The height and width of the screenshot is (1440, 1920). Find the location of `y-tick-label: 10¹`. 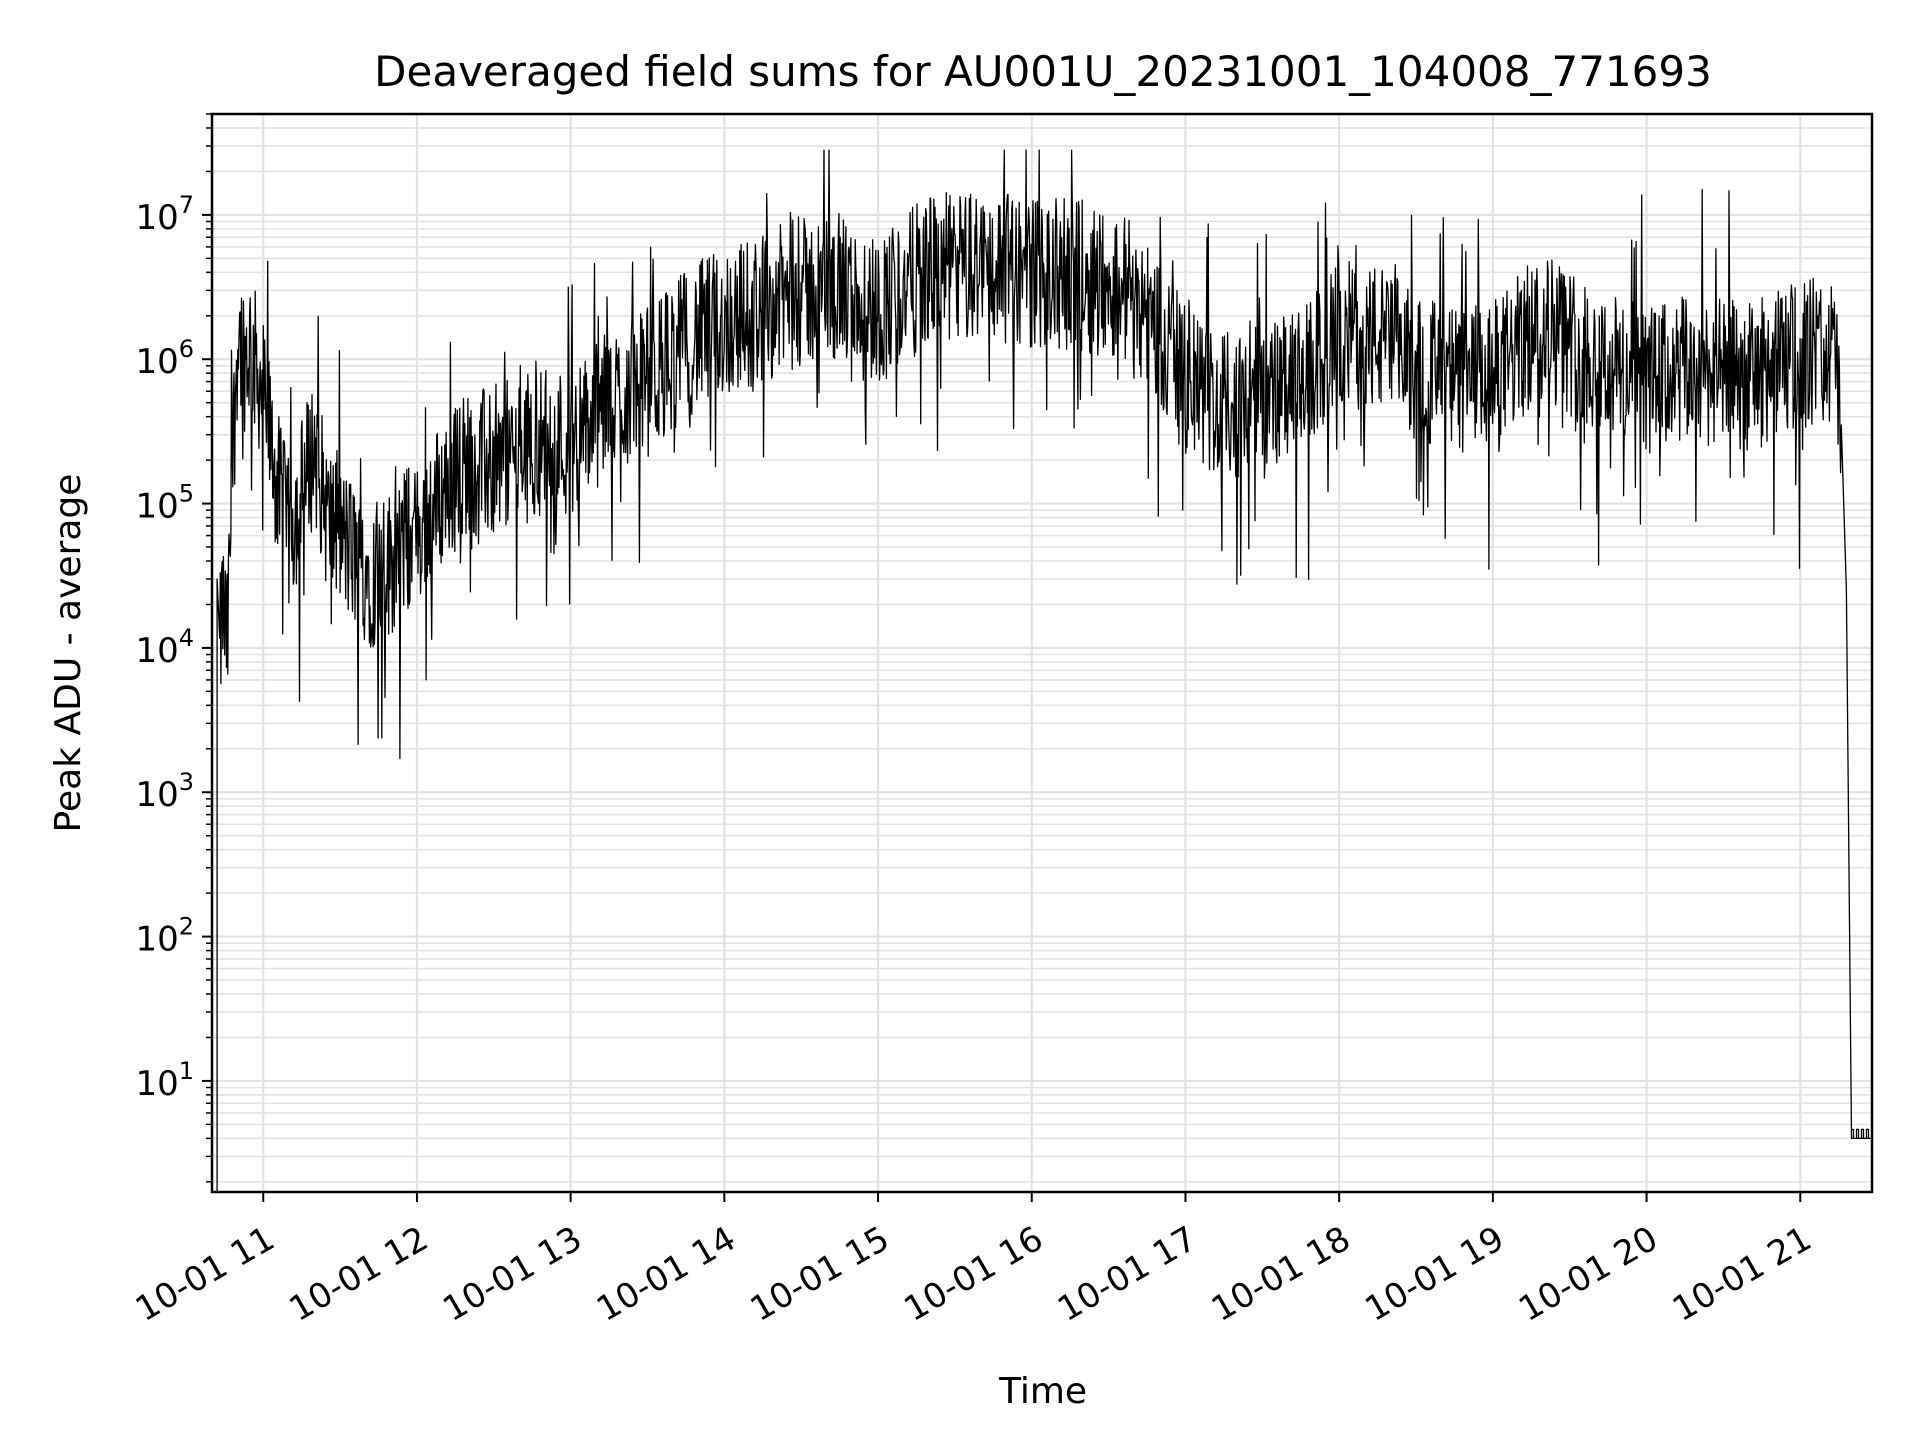

y-tick-label: 10¹ is located at coordinates (164, 1080).